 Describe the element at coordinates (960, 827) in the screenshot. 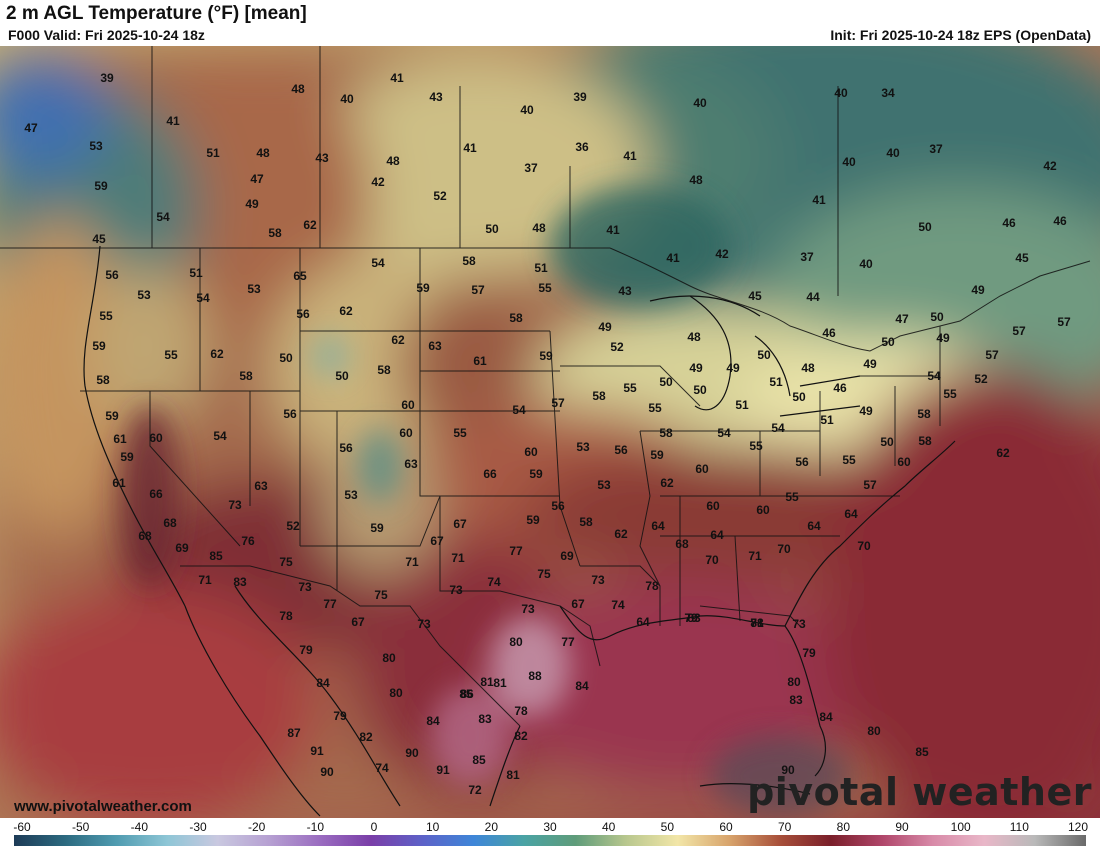

I see `scale-tick-label: 100` at that location.